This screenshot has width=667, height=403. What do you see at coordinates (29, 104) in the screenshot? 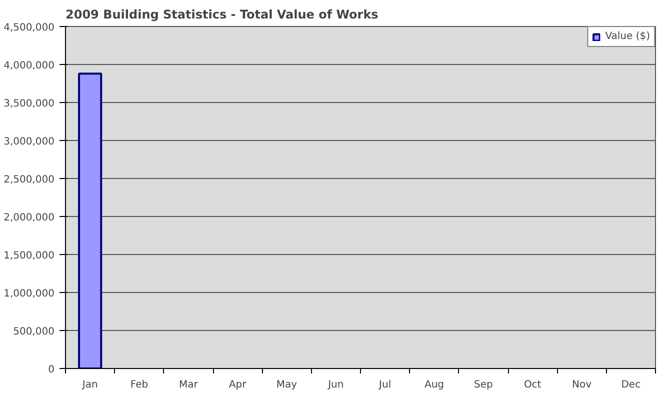
I see `y-tick-label: 3,500,000` at bounding box center [29, 104].